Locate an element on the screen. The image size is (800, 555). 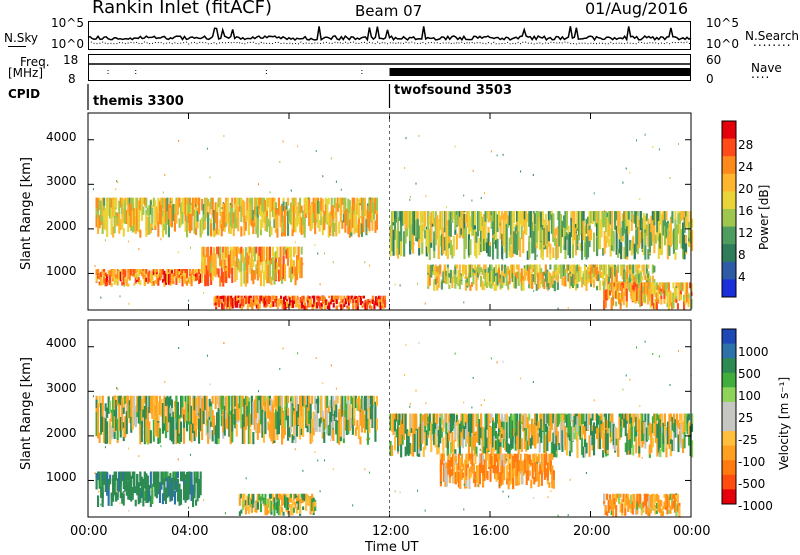
power-colorbar-frame is located at coordinates (729, 209).